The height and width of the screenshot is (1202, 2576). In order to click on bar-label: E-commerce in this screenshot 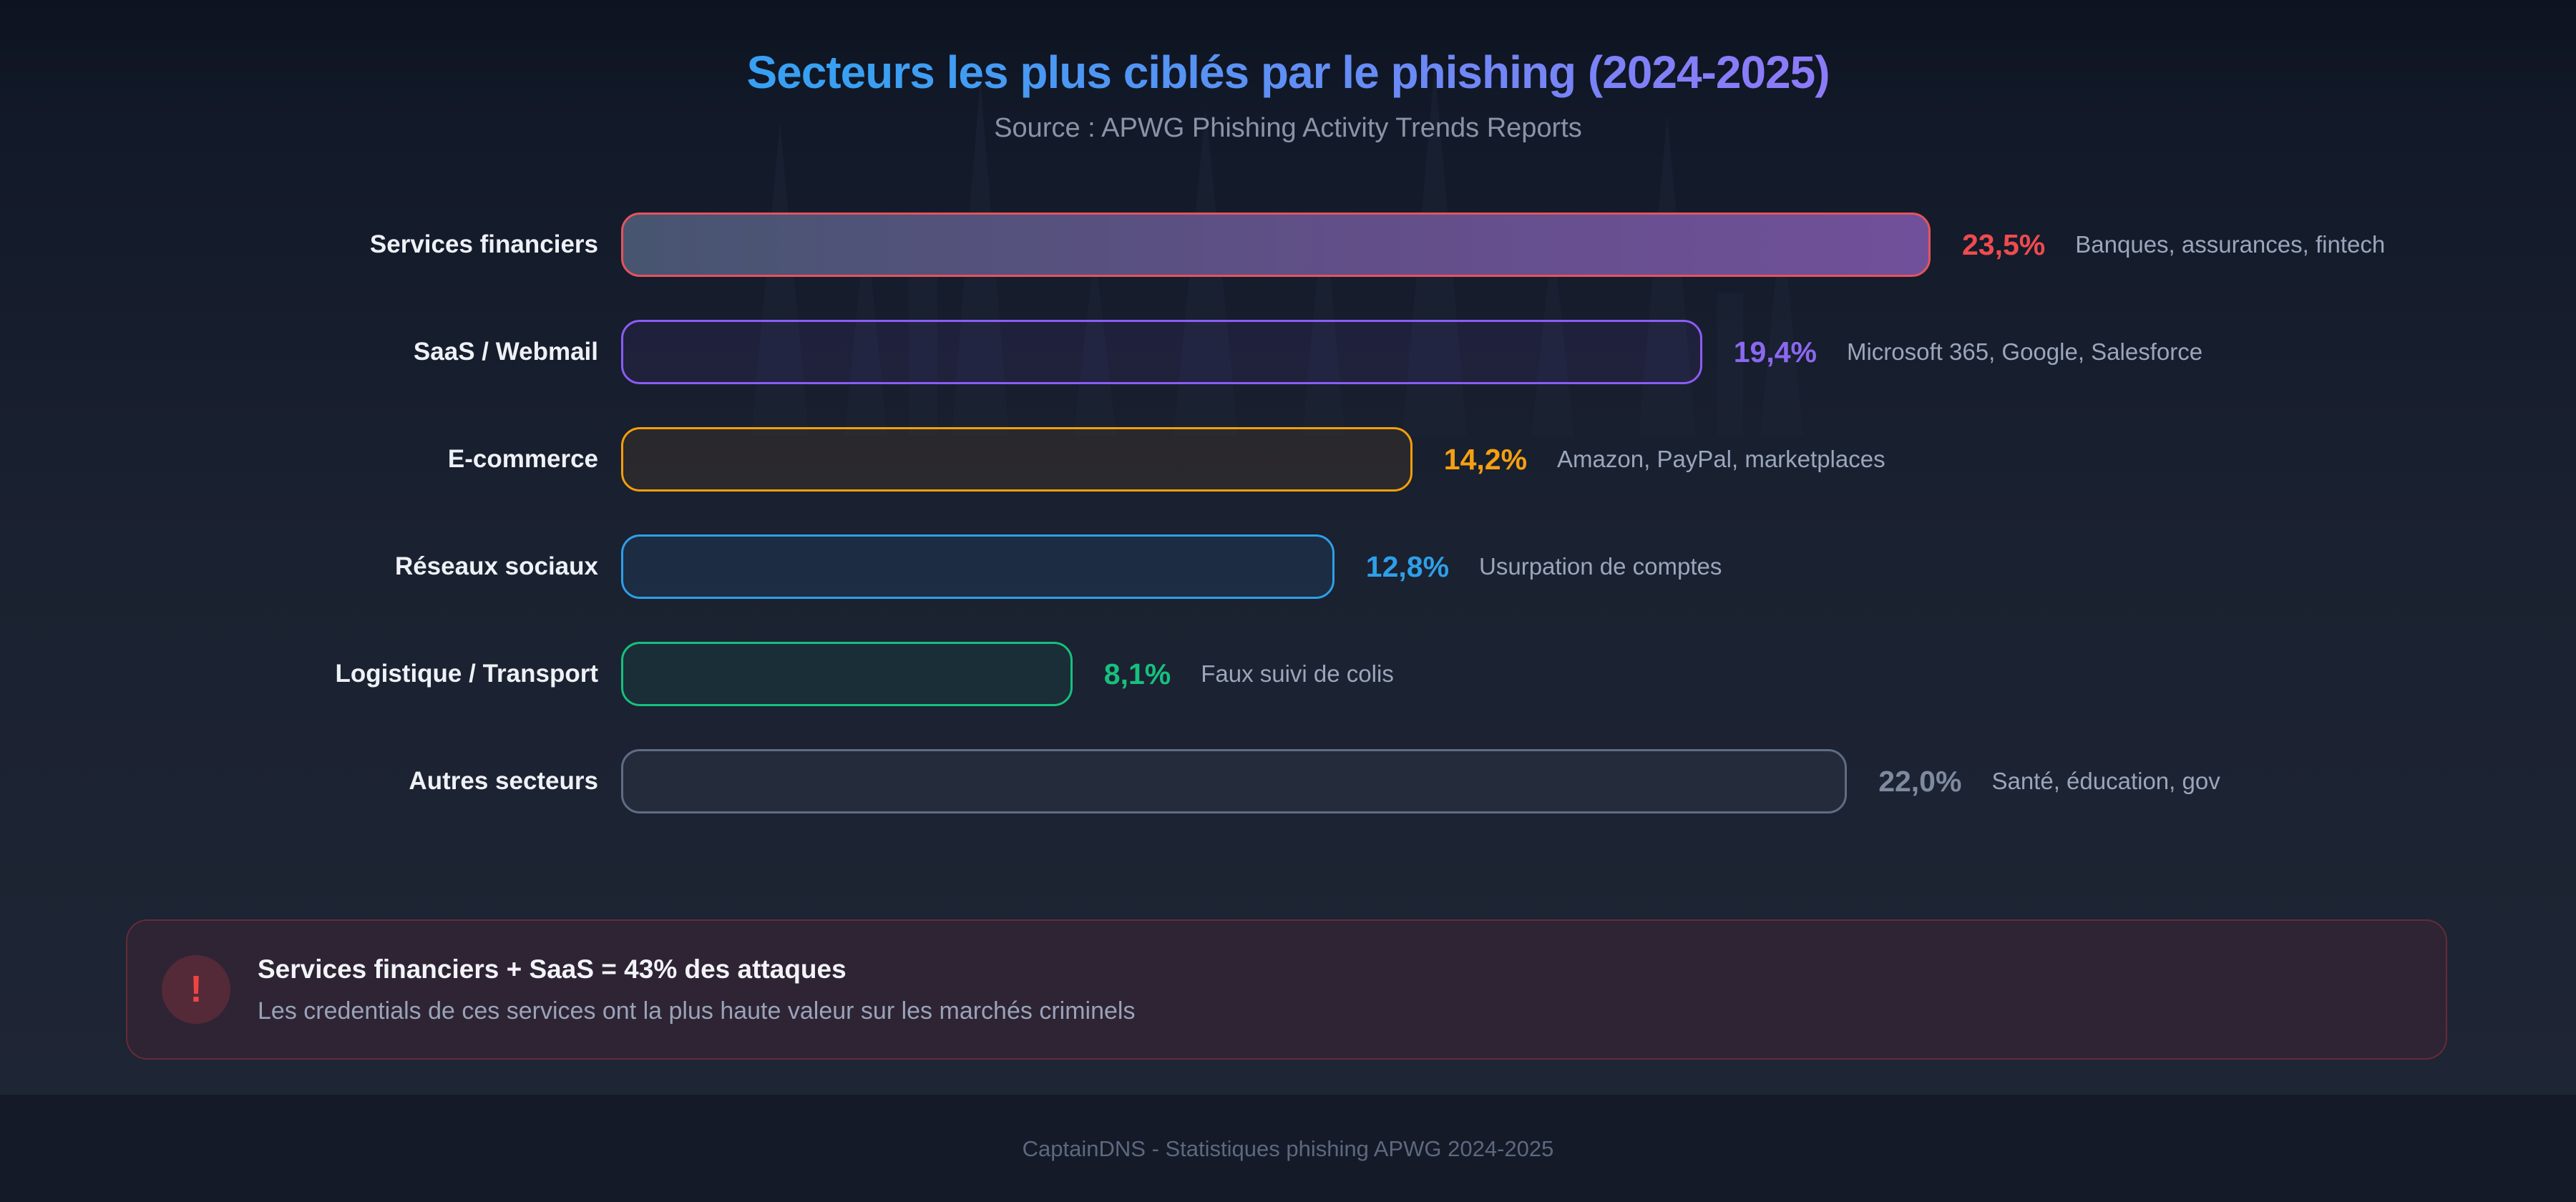, I will do `click(522, 459)`.